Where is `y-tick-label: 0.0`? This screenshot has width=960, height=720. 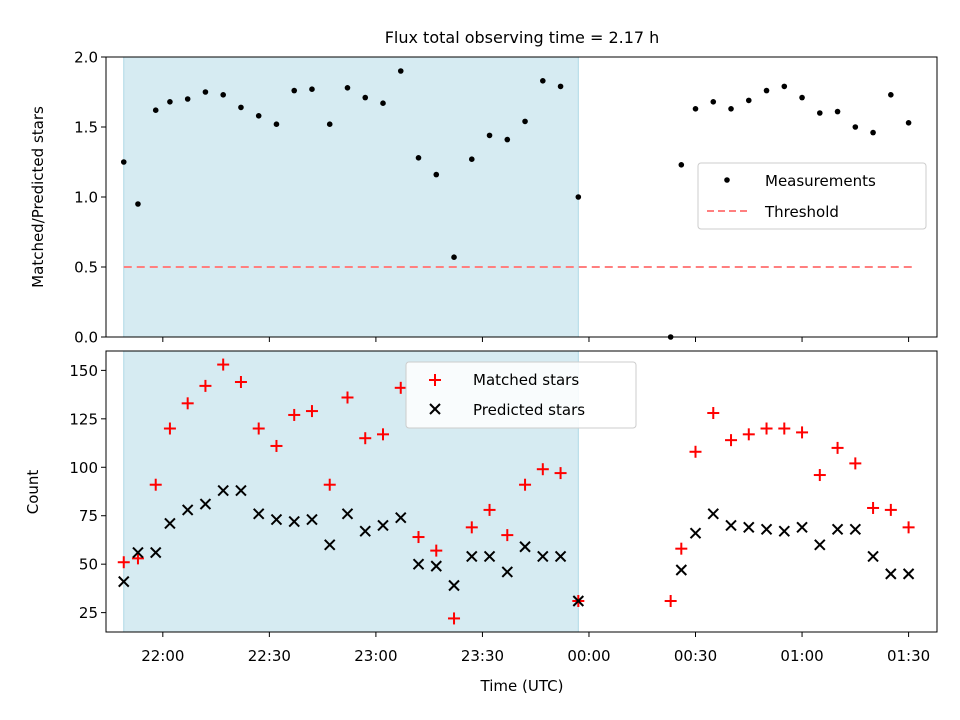 y-tick-label: 0.0 is located at coordinates (86, 338).